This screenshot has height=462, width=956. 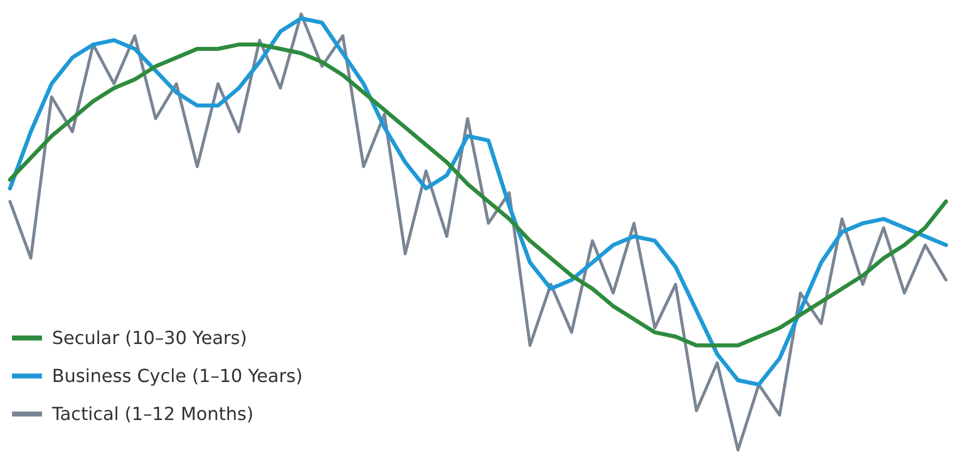 I want to click on legend-label: Secular (10–30 Years), so click(x=150, y=338).